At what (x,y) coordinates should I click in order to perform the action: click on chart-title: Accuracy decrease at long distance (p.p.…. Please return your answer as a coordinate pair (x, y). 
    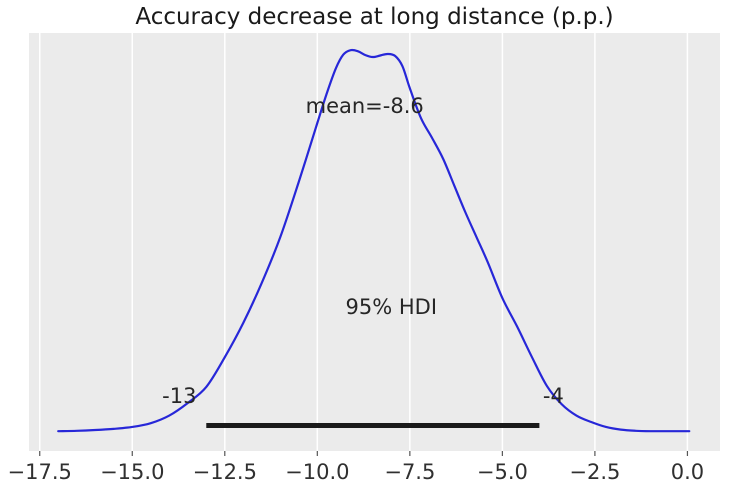
    Looking at the image, I should click on (374, 17).